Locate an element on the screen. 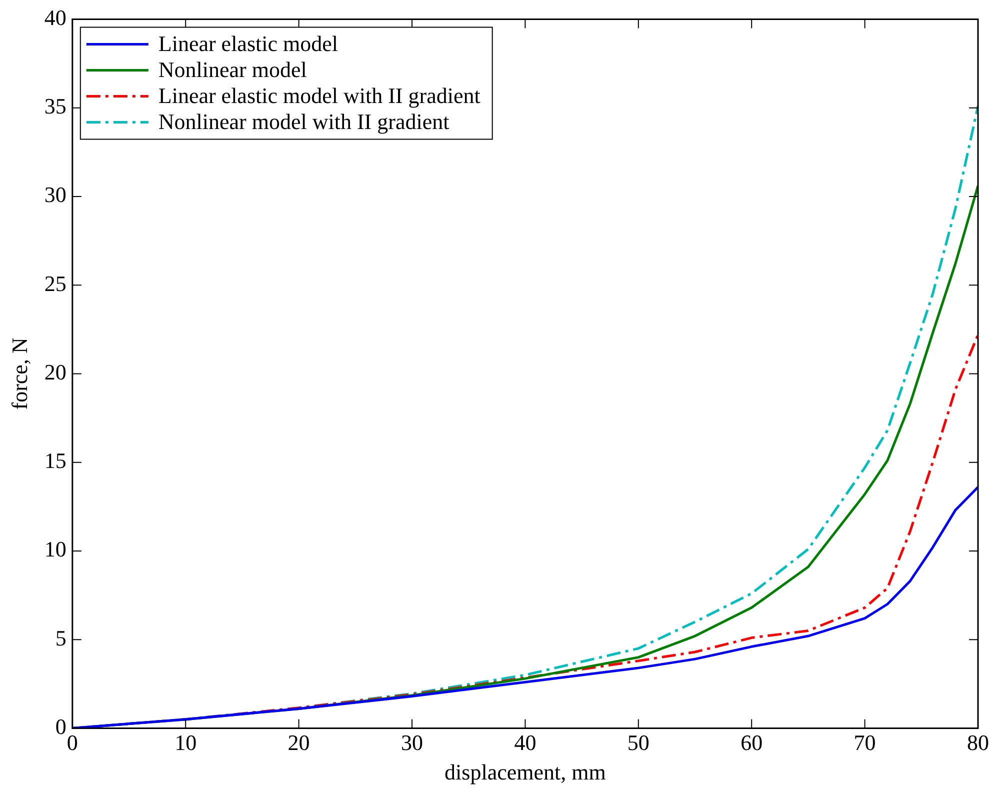 The image size is (992, 789). y-tick-label: 40 is located at coordinates (55, 17).